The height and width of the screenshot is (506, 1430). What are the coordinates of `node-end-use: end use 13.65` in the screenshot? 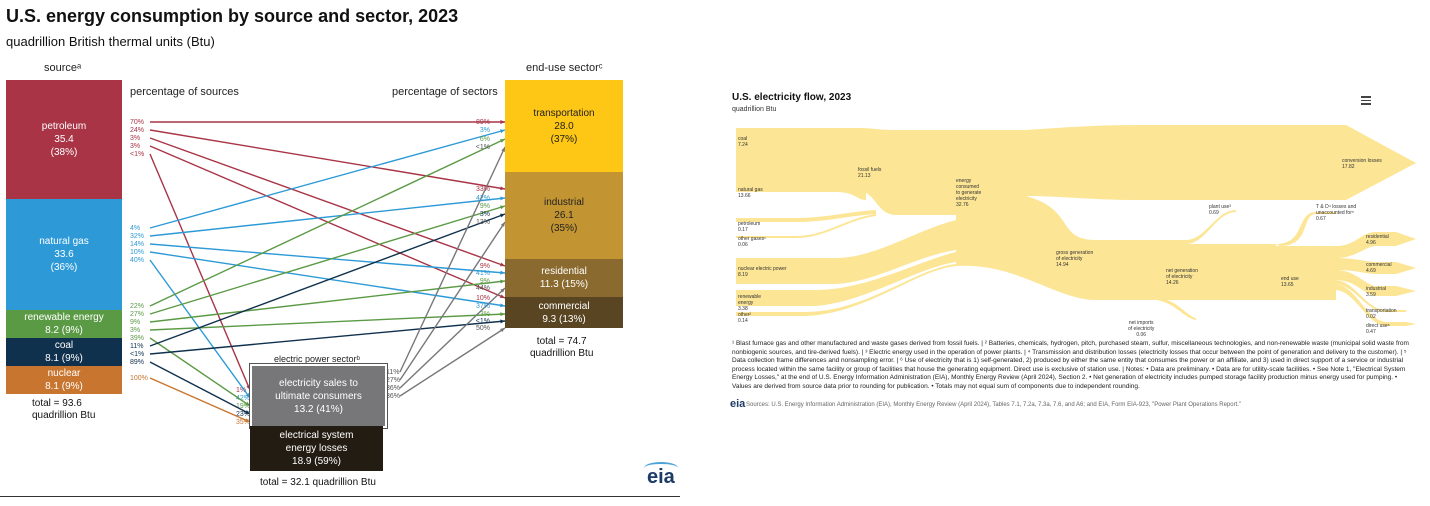 It's located at (1290, 282).